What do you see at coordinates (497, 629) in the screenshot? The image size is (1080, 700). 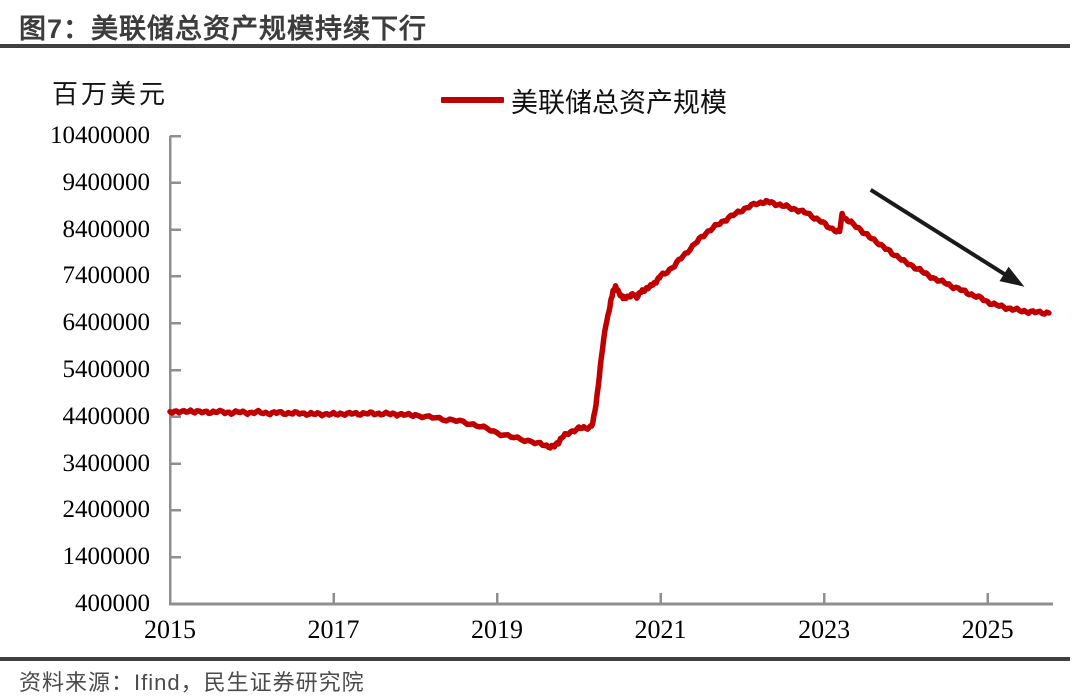 I see `x-tick-label: 2019` at bounding box center [497, 629].